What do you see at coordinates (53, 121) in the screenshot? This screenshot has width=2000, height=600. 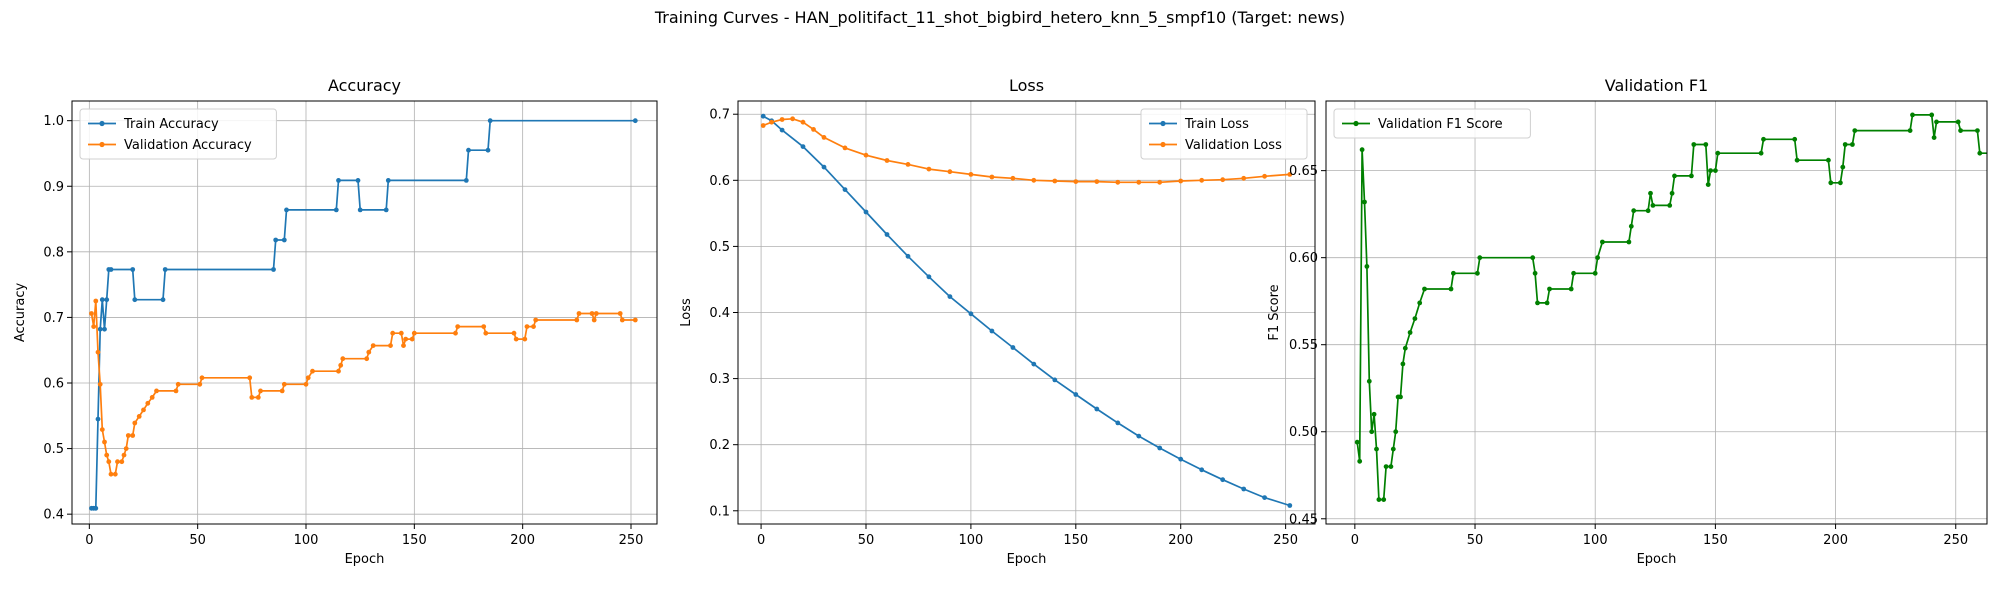 I see `y-tick-label: 1.0` at bounding box center [53, 121].